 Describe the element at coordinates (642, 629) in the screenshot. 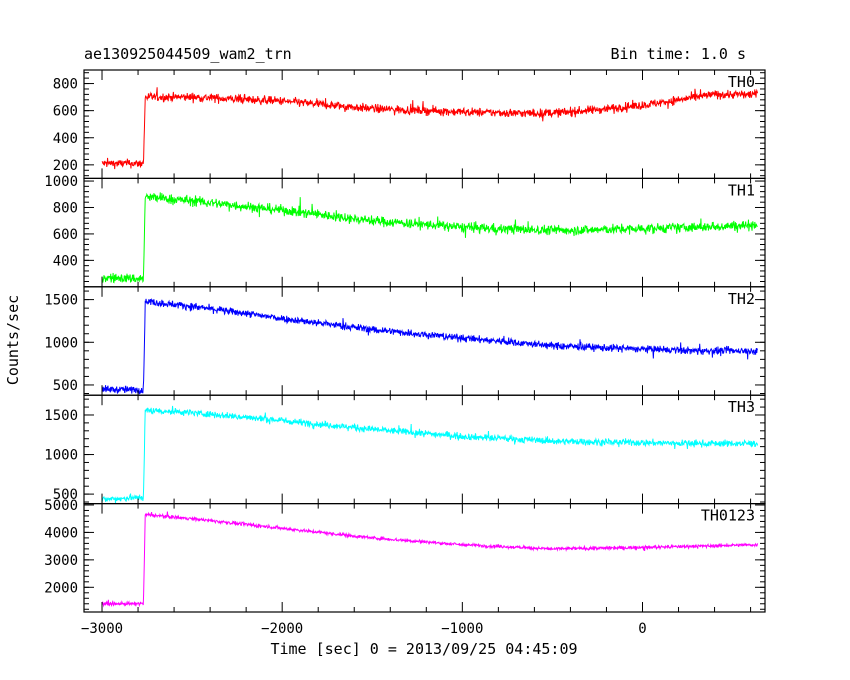

I see `x-tick-label: 0` at that location.